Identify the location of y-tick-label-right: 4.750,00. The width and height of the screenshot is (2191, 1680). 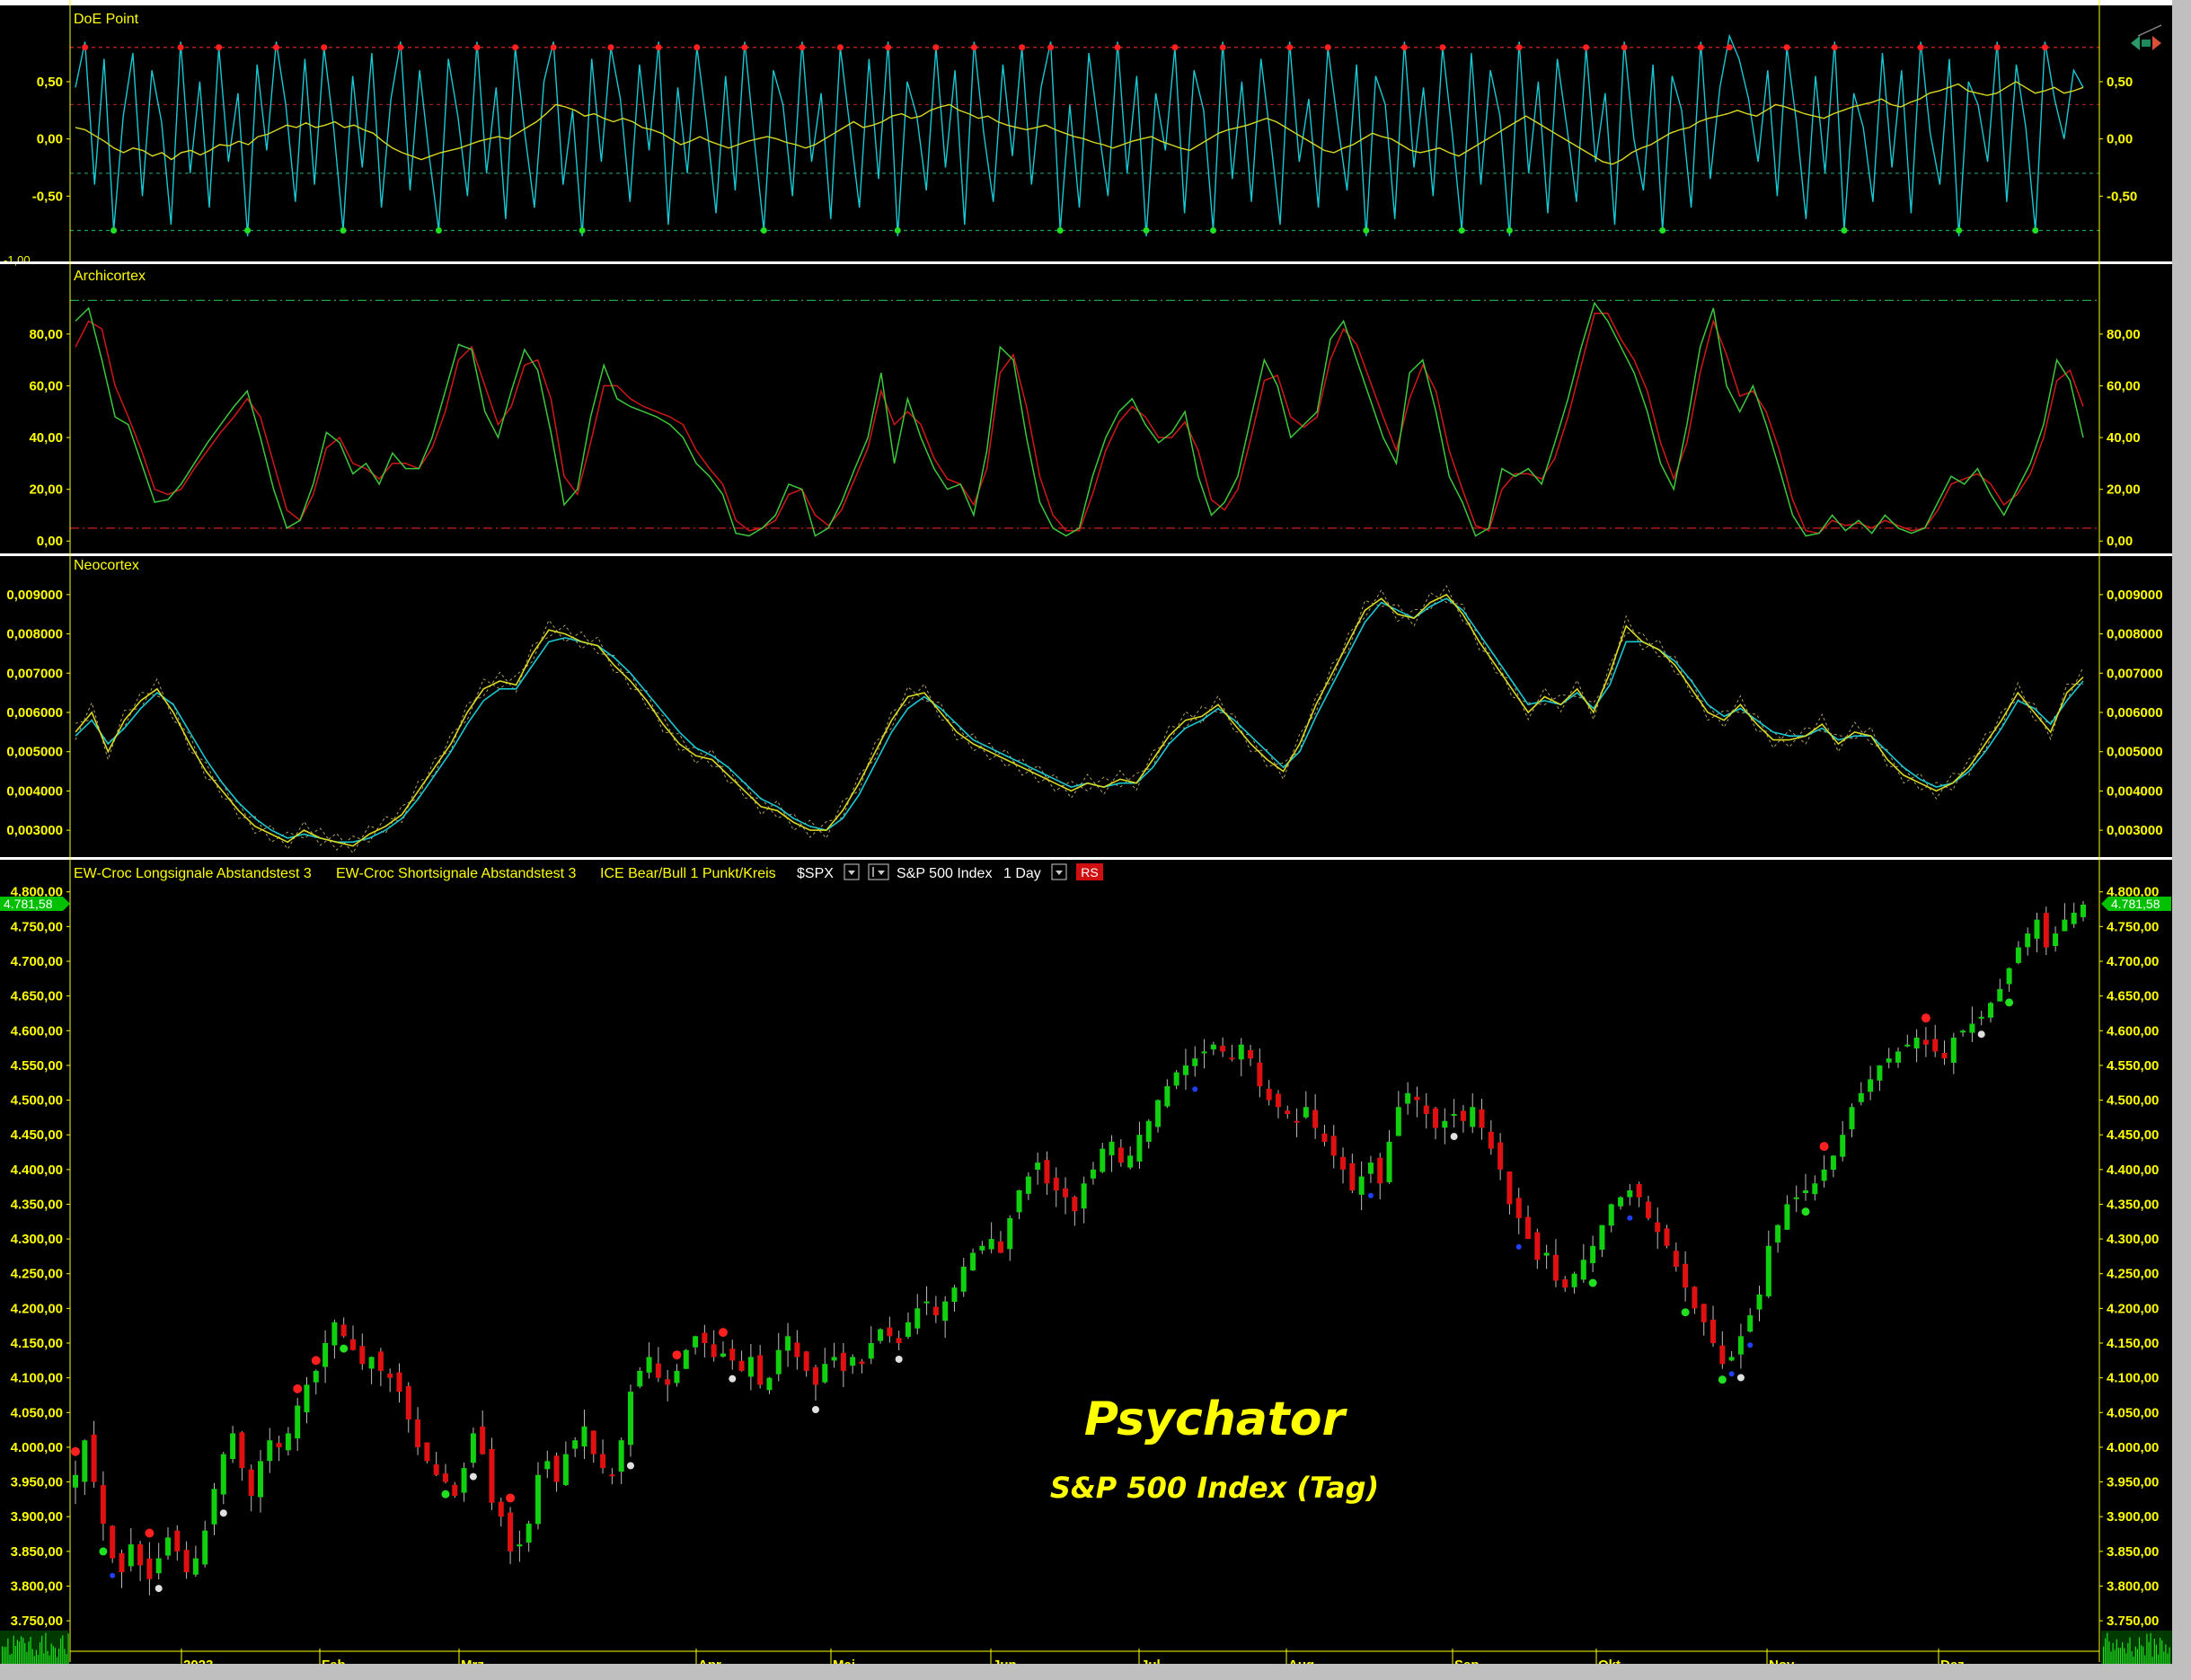
(2133, 926).